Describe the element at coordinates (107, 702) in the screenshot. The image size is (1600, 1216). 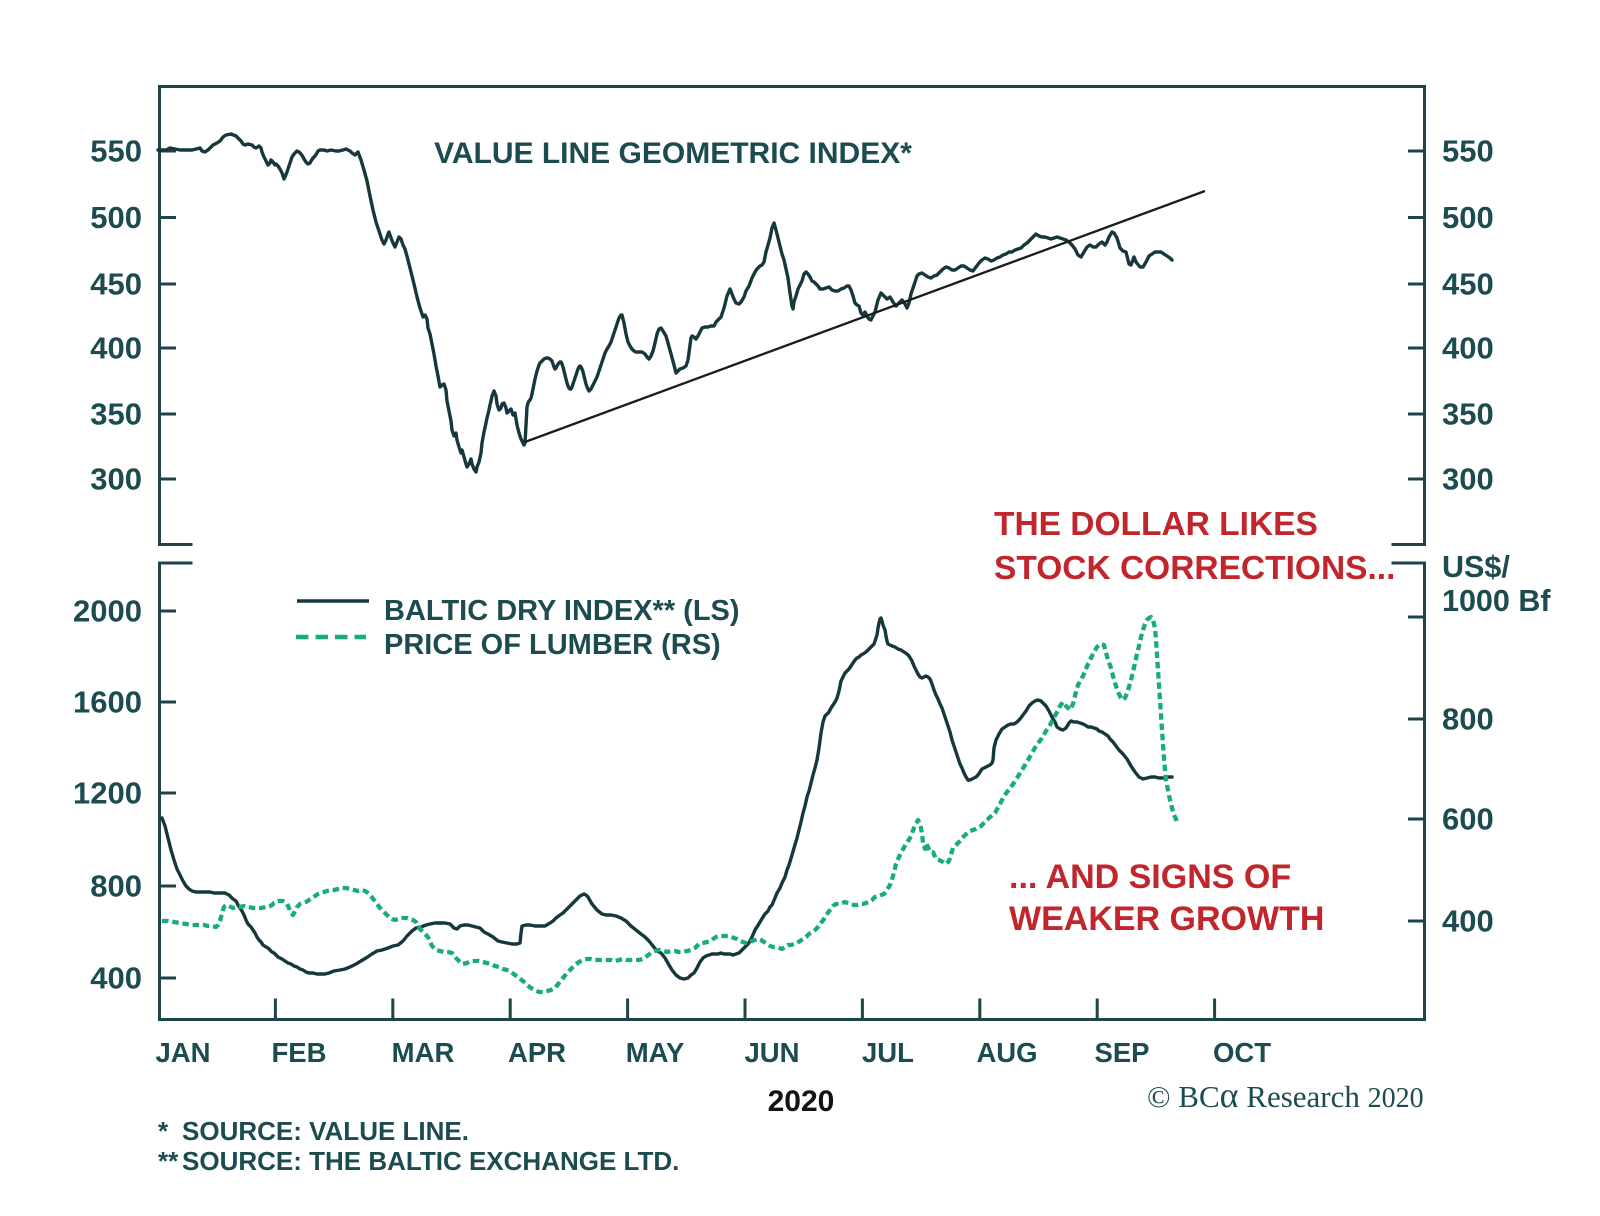
I see `svg-text: 1600` at that location.